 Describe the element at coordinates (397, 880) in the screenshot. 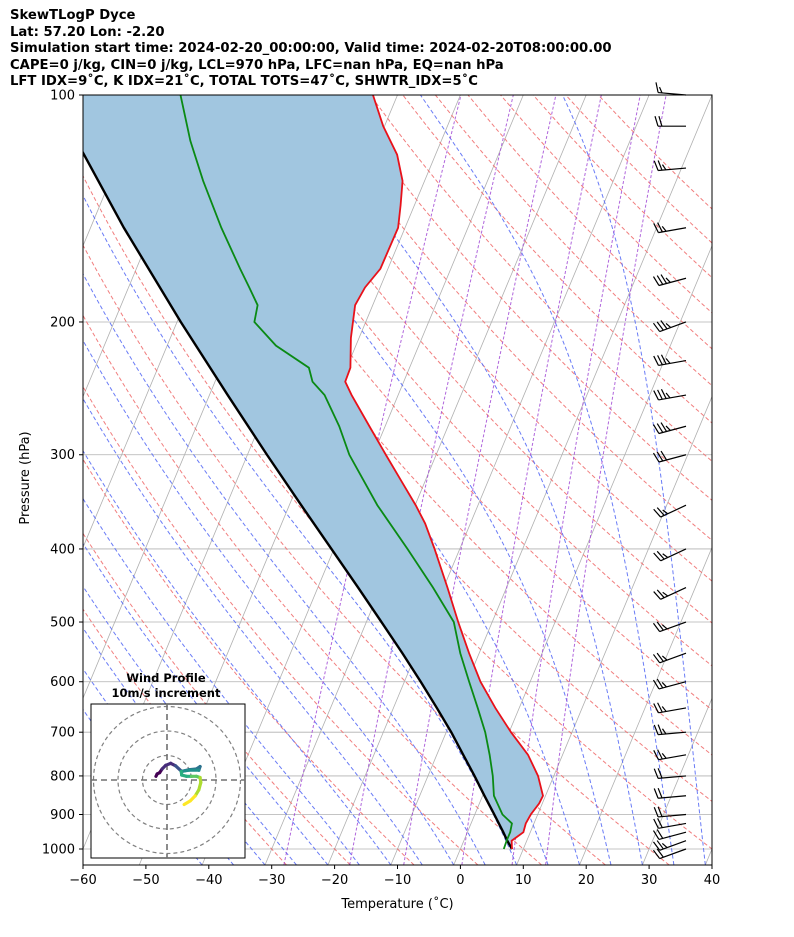

I see `x-tick-label: −10` at that location.